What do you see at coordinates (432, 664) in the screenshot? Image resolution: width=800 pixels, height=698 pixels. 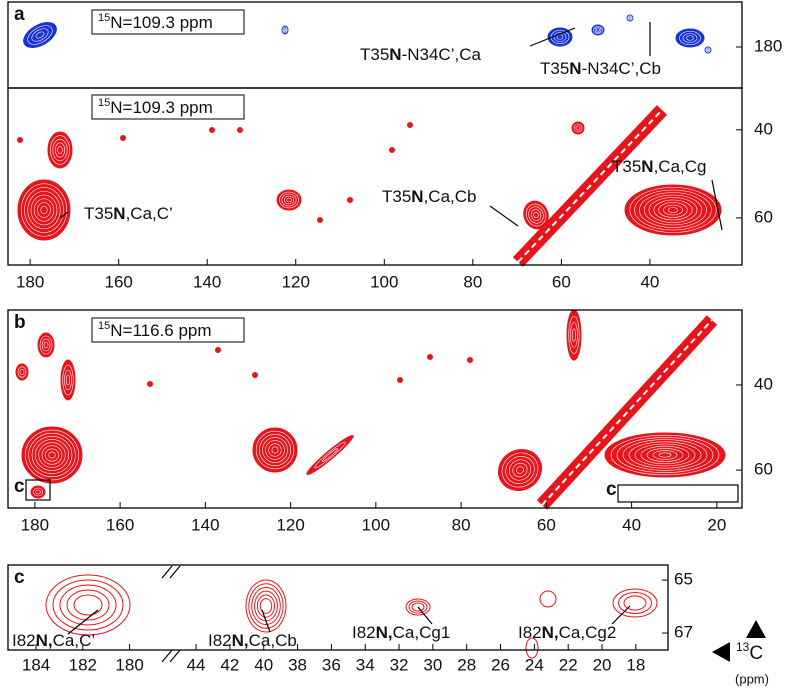 I see `x-tick-label: 30` at bounding box center [432, 664].